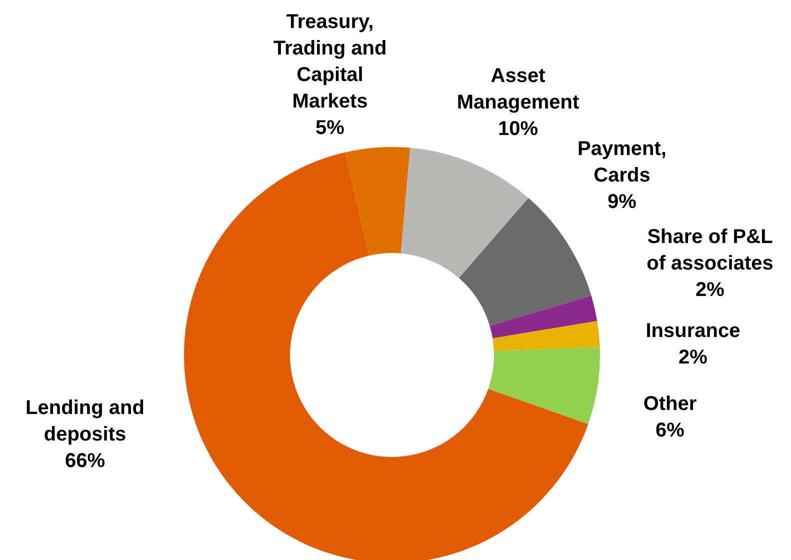  Describe the element at coordinates (670, 404) in the screenshot. I see `slice-label: Other` at that location.